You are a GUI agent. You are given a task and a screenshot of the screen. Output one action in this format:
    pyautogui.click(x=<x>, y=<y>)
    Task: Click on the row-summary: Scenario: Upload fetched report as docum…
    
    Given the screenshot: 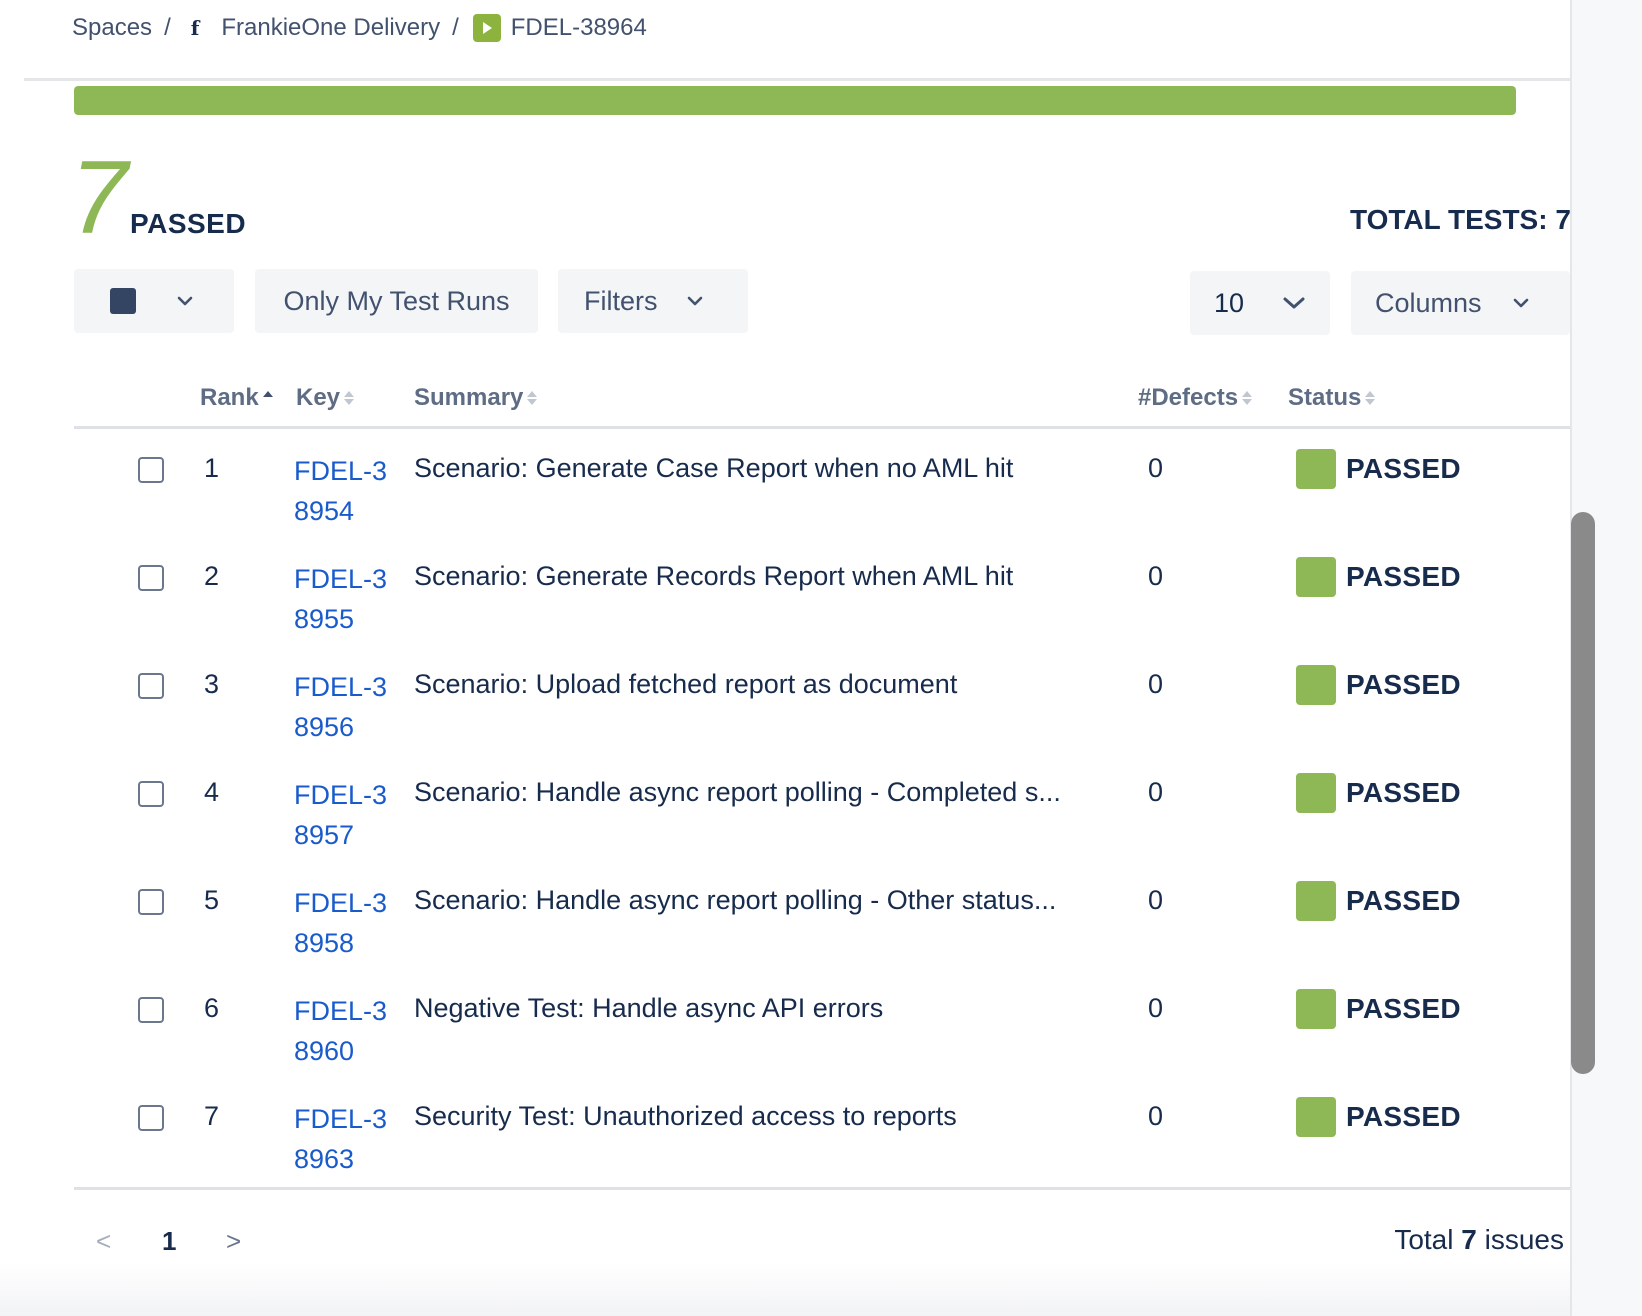 What is the action you would take?
    pyautogui.click(x=686, y=684)
    